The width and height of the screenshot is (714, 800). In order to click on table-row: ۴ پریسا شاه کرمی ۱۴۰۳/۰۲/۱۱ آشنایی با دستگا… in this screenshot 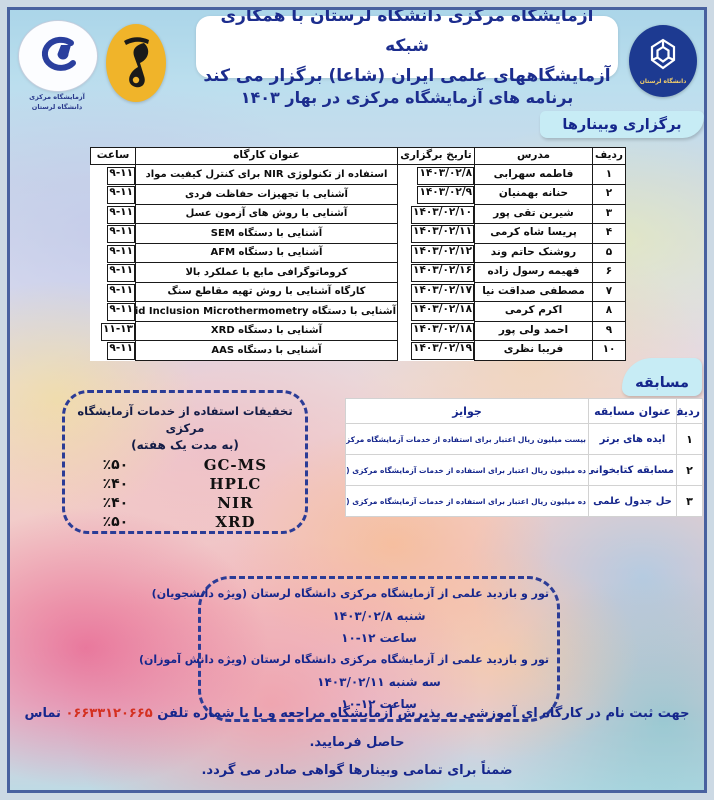, I will do `click(358, 233)`.